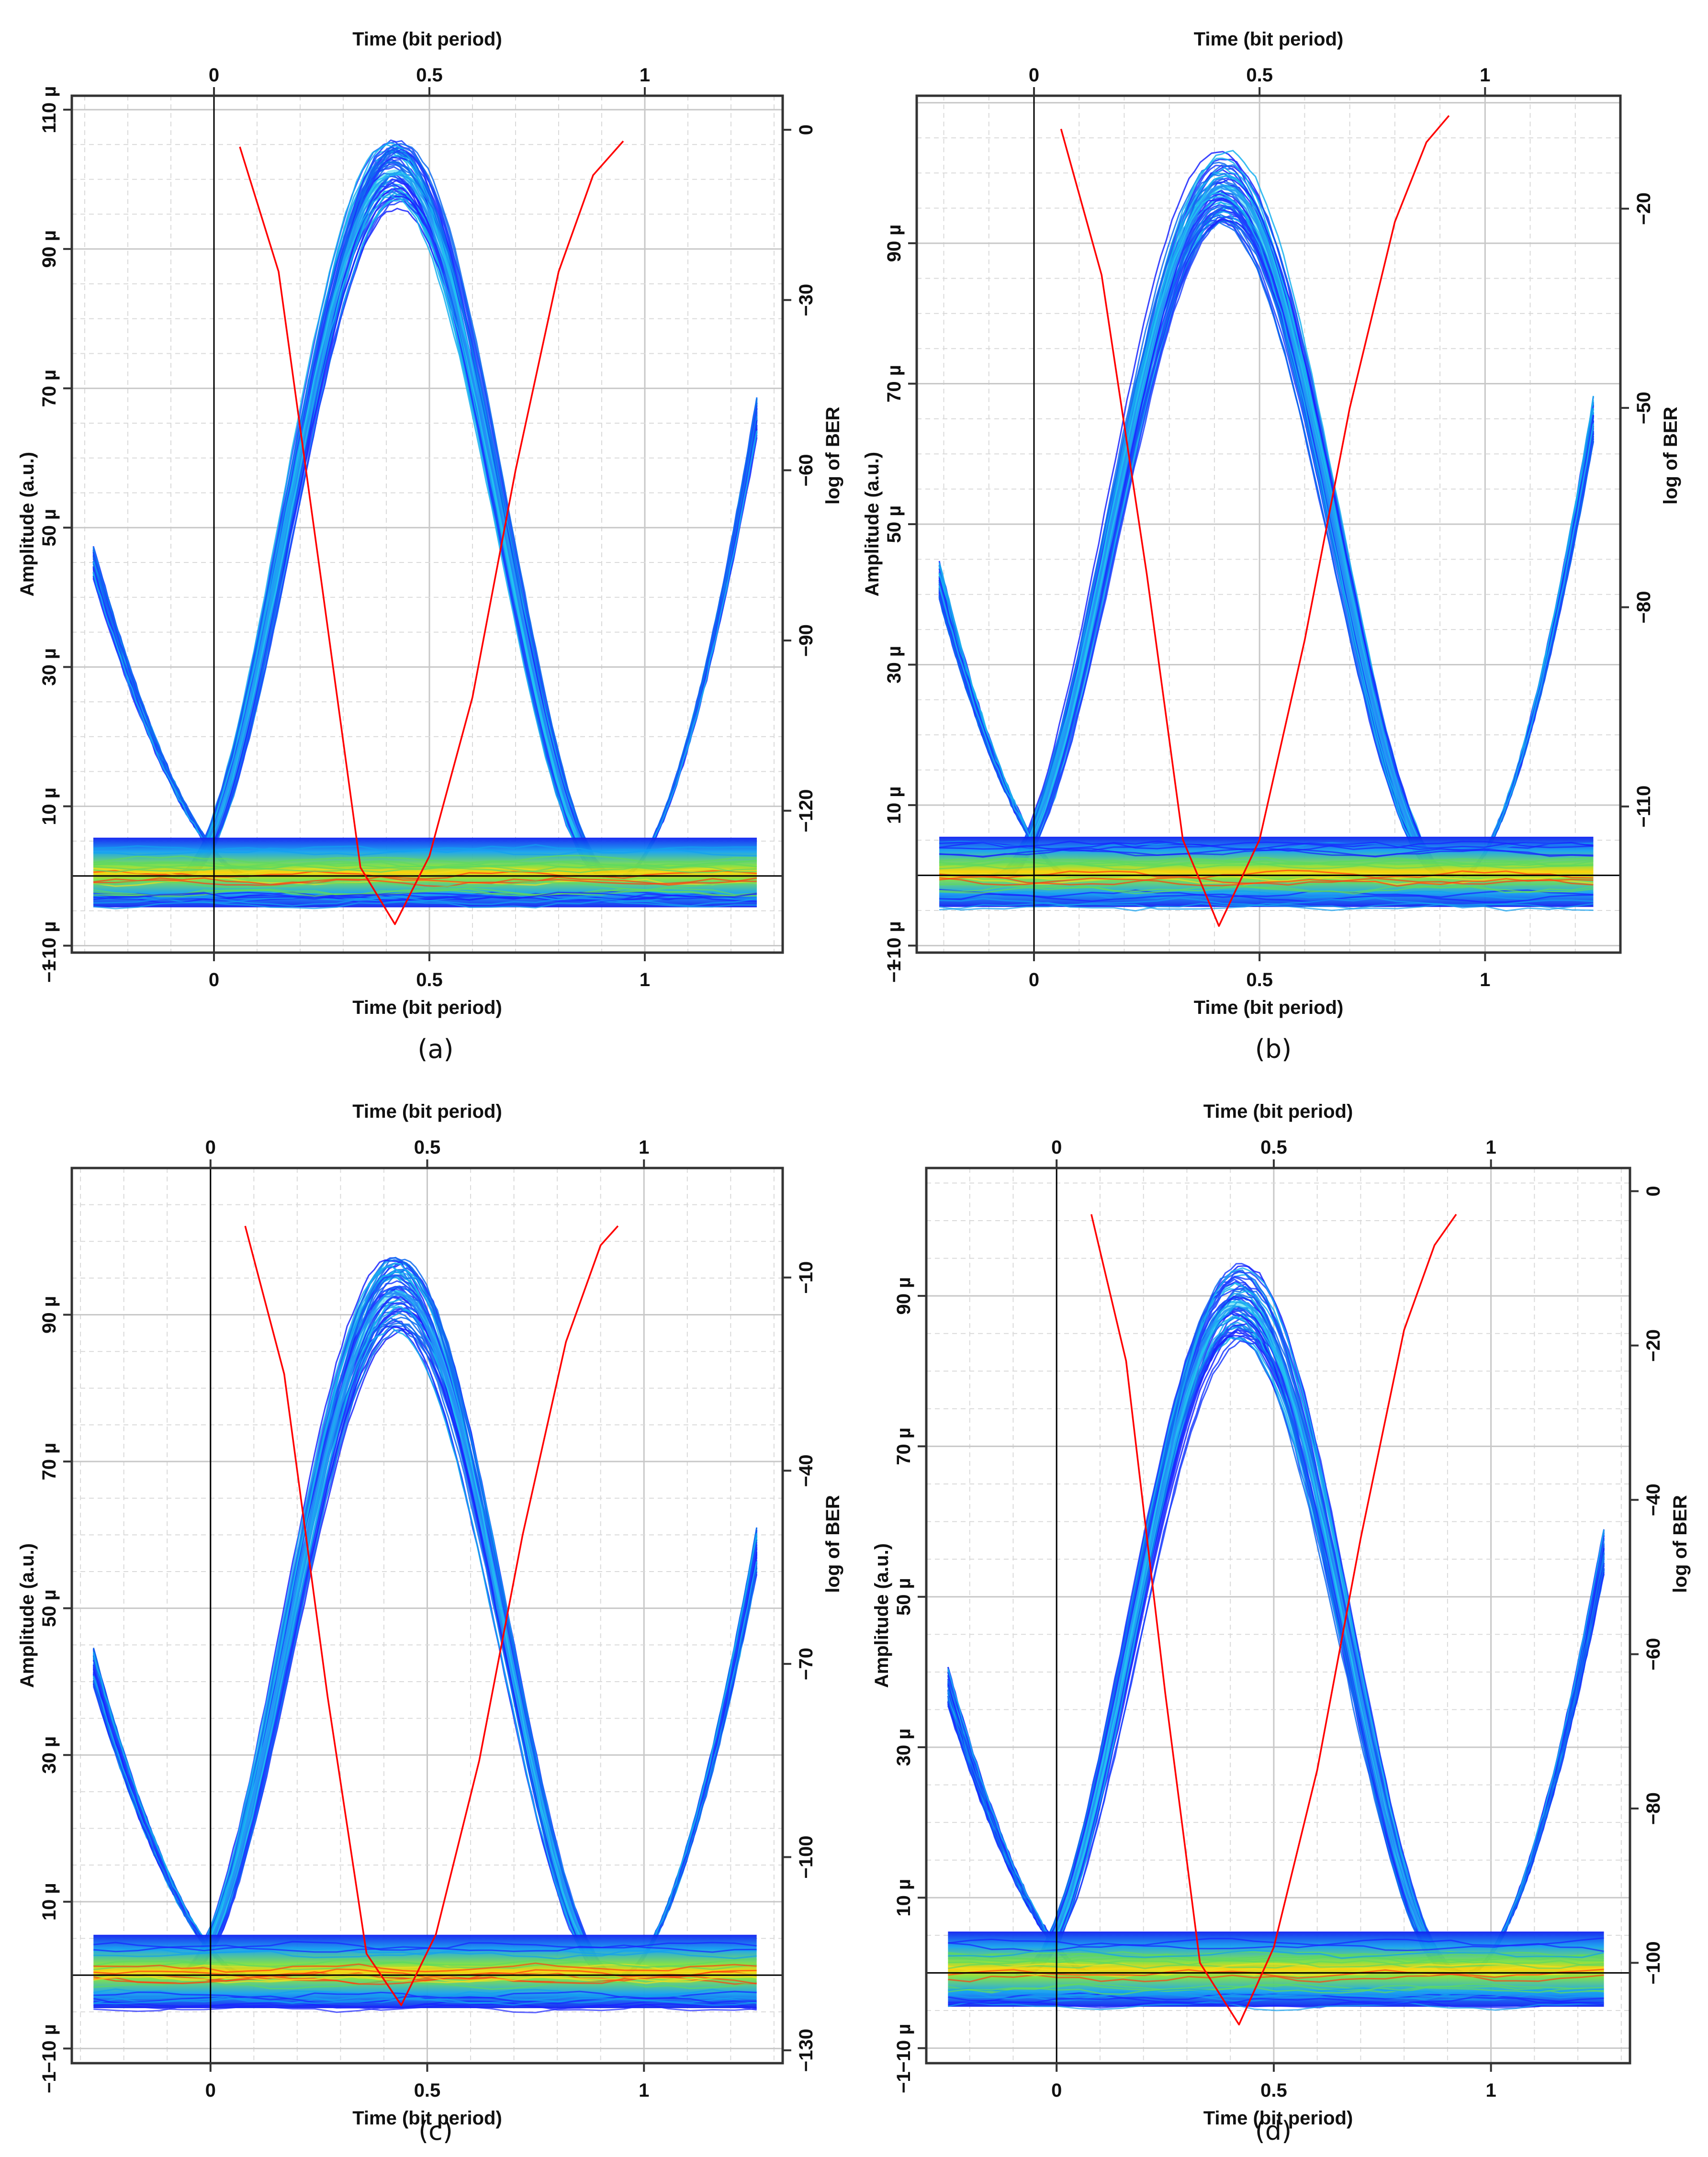  I want to click on y-right-tick-label: −120, so click(807, 810).